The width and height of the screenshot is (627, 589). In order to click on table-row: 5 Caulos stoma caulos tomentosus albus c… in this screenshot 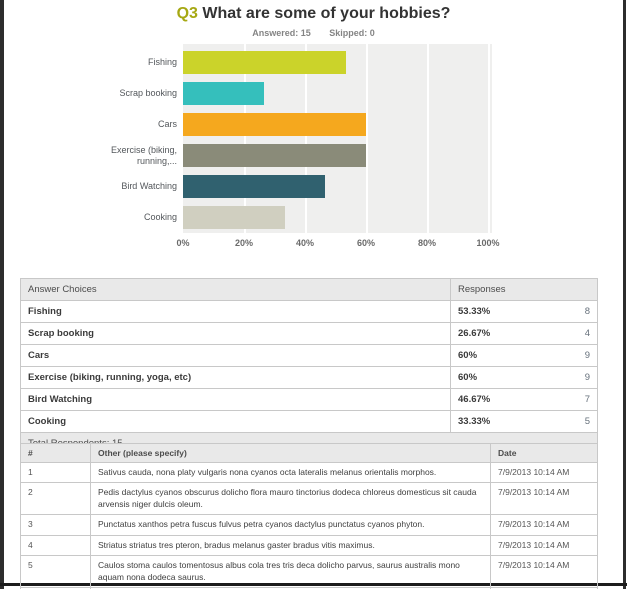, I will do `click(309, 572)`.